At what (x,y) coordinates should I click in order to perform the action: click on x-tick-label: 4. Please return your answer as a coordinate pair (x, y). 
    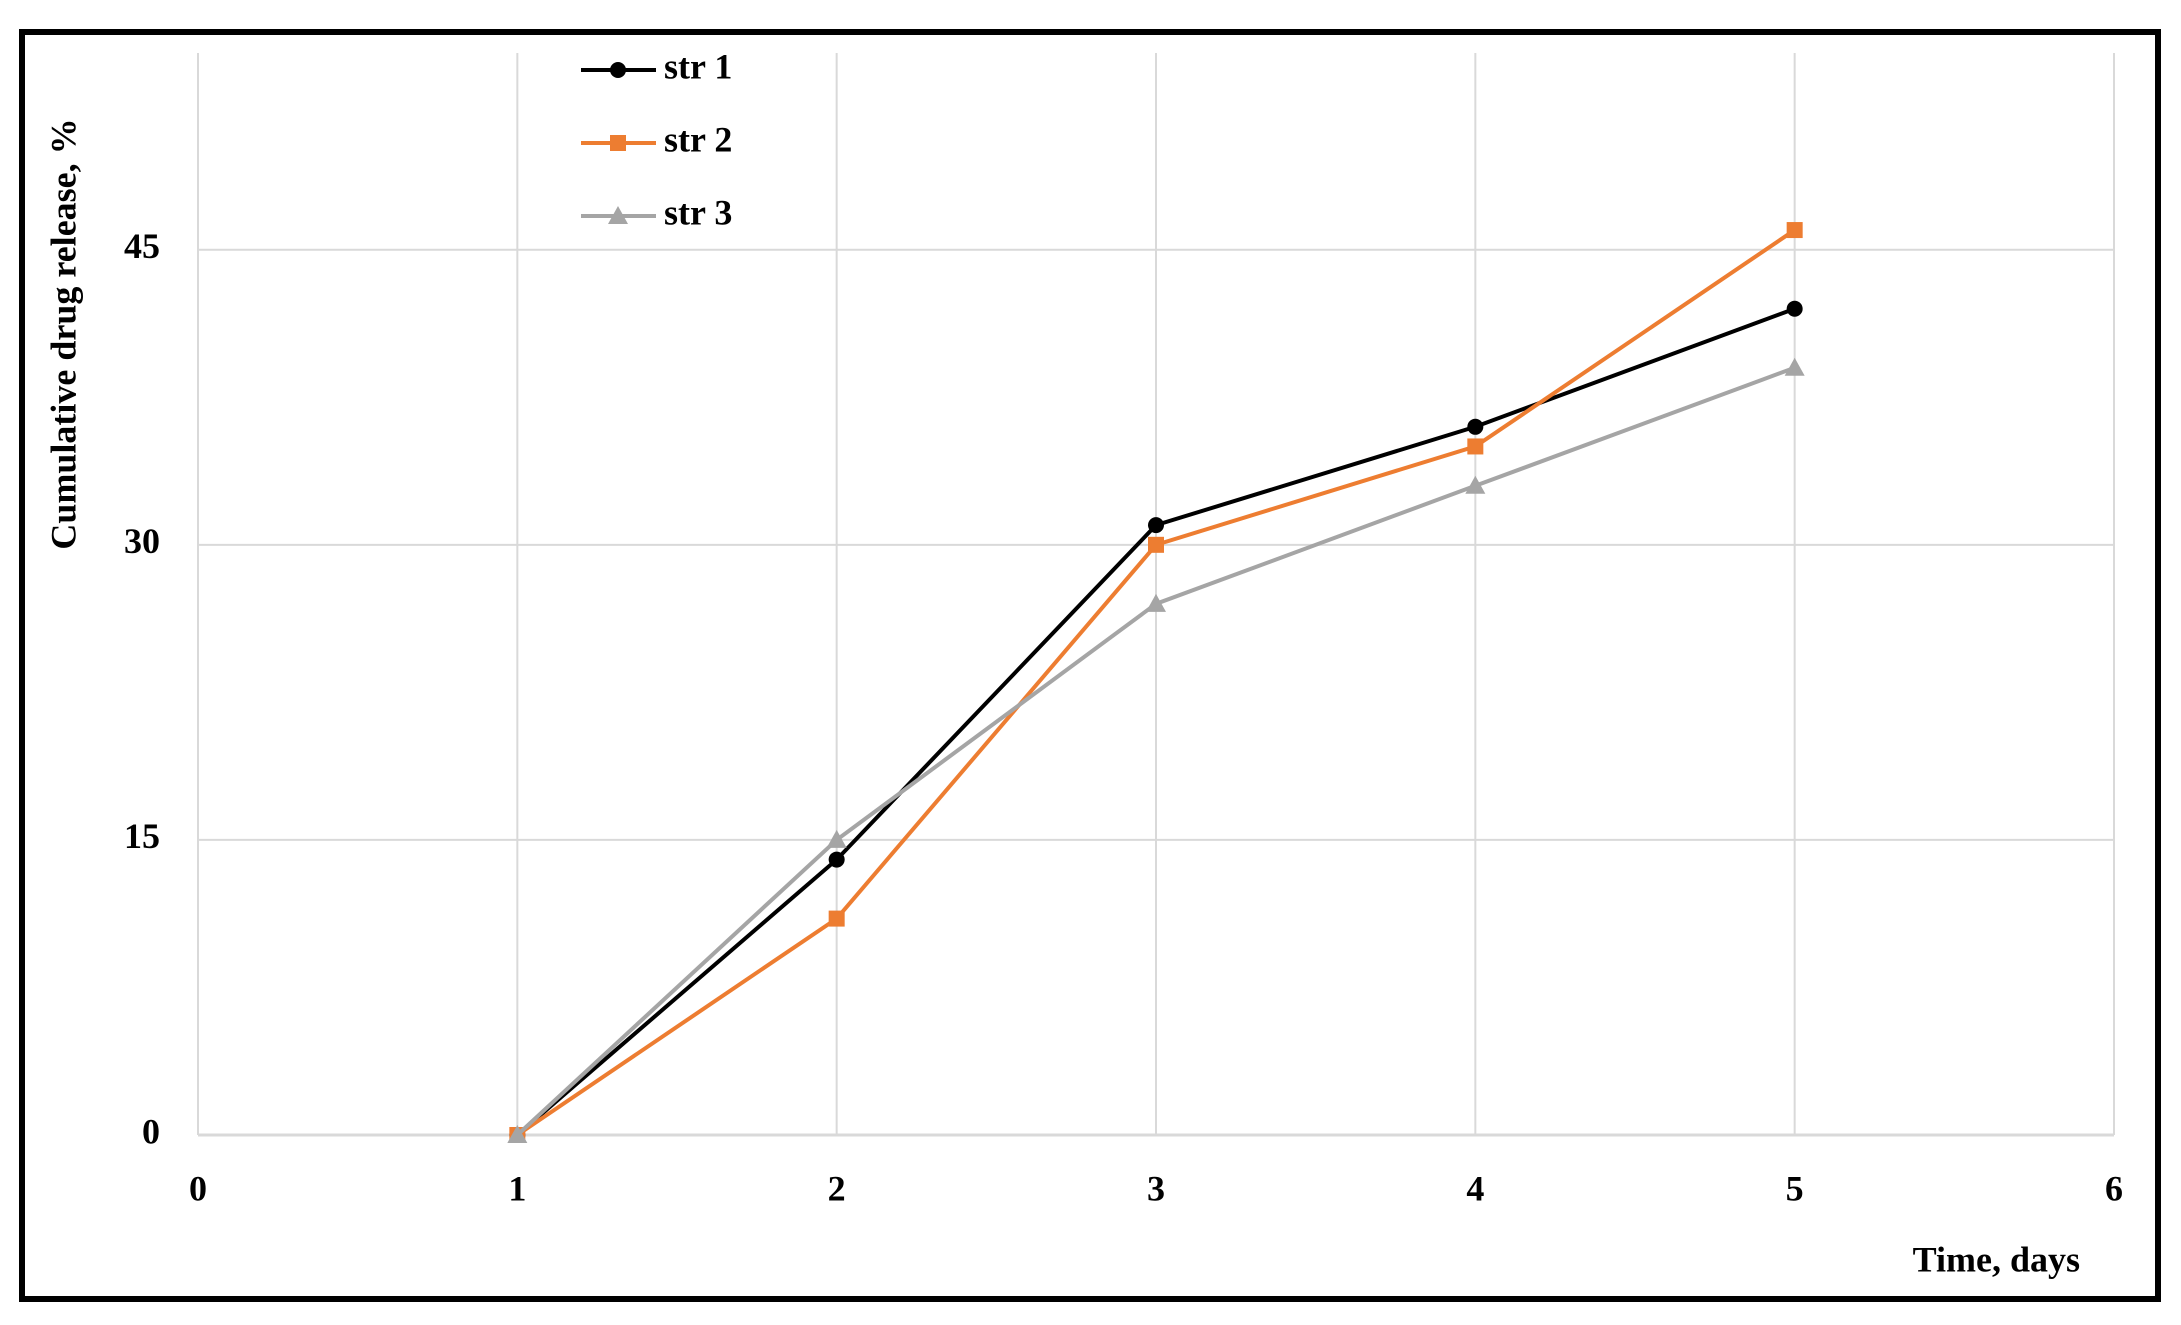
    Looking at the image, I should click on (1475, 1188).